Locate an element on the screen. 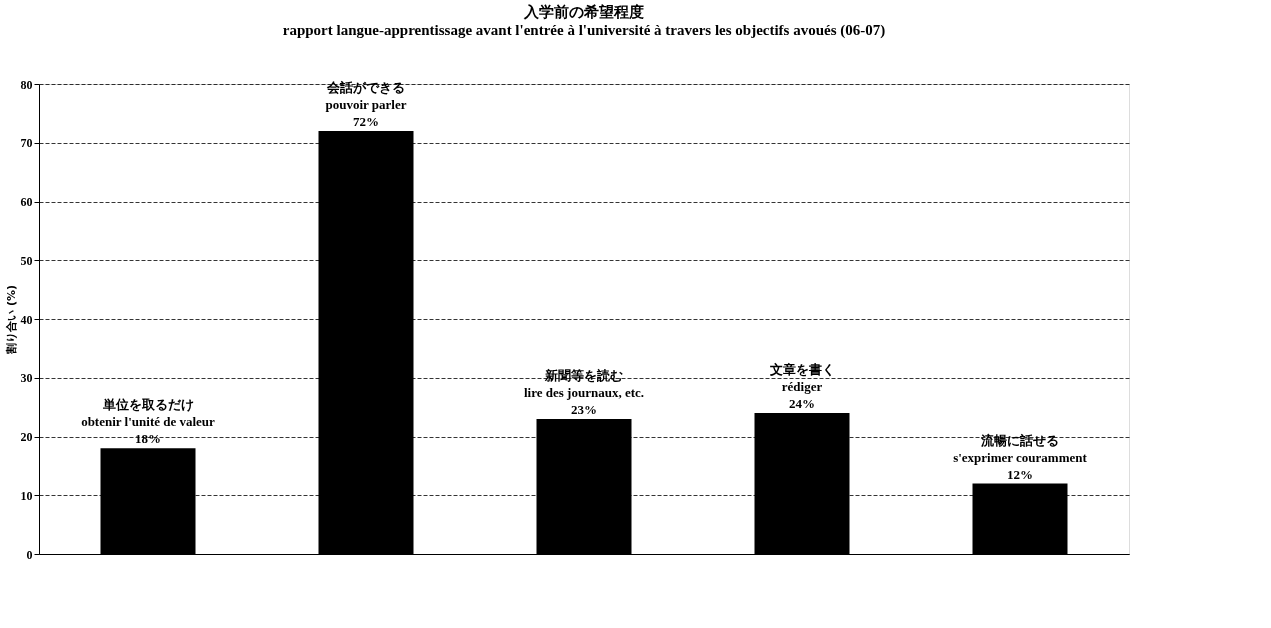 This screenshot has height=628, width=1271. y-tick-label: 80 is located at coordinates (26, 84).